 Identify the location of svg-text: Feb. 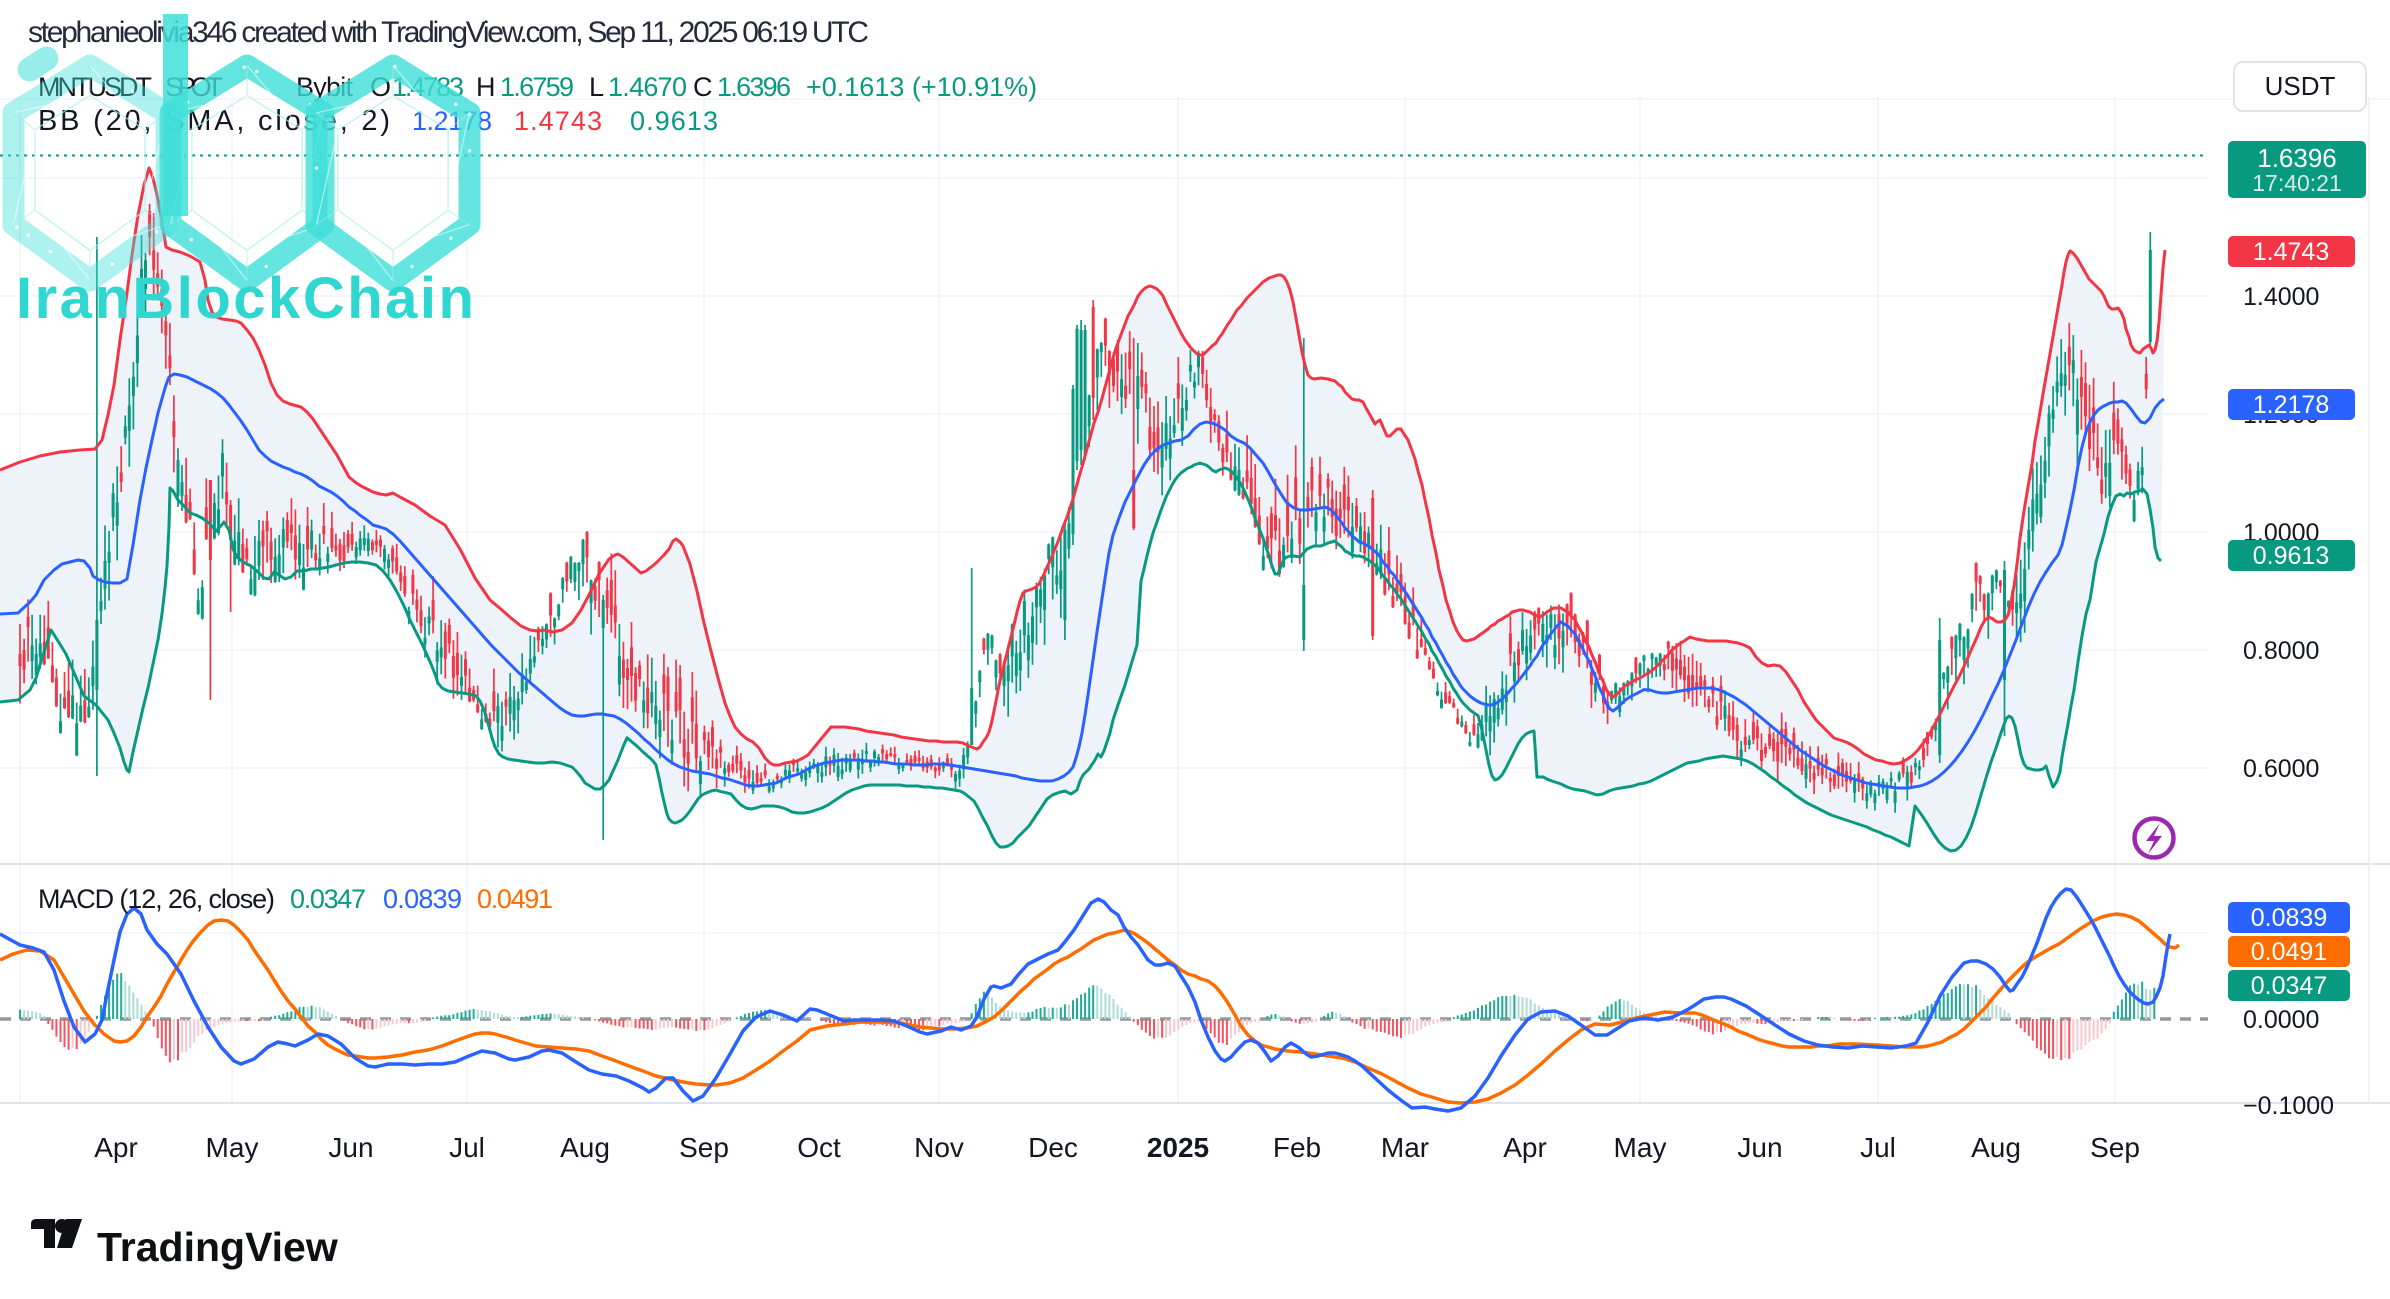
(1297, 1147).